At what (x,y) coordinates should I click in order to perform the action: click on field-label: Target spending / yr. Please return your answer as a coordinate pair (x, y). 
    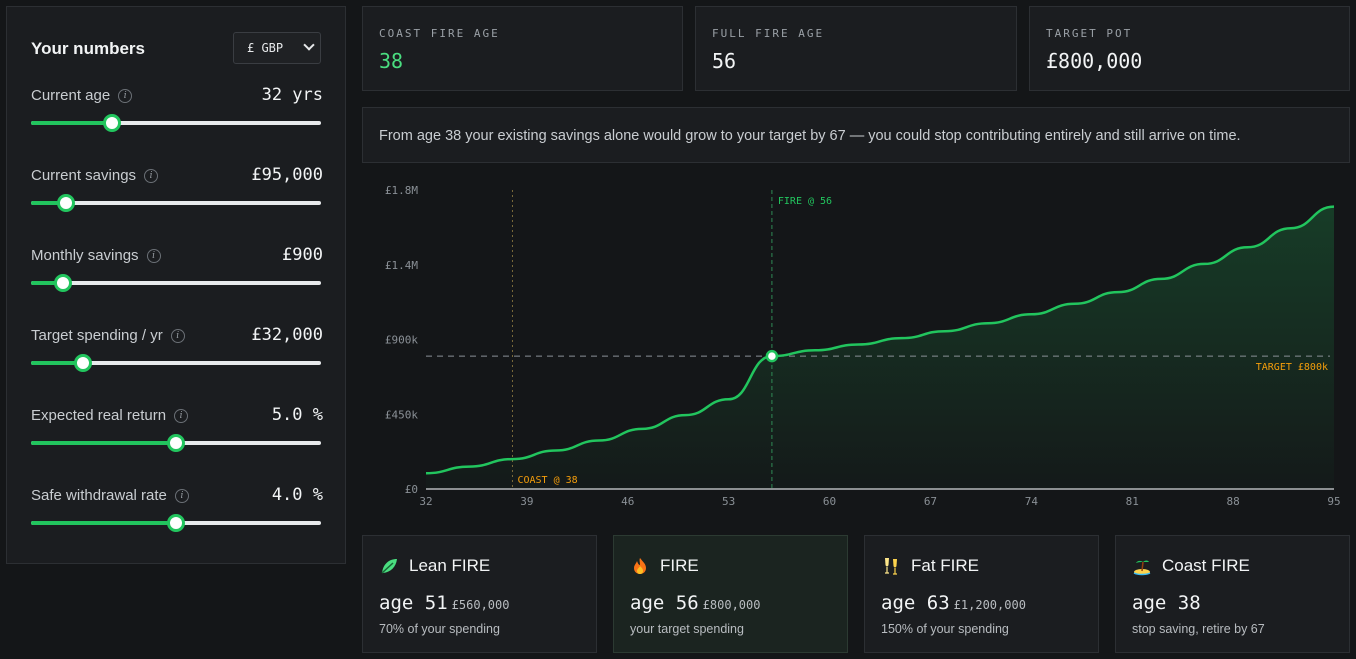
    Looking at the image, I should click on (97, 335).